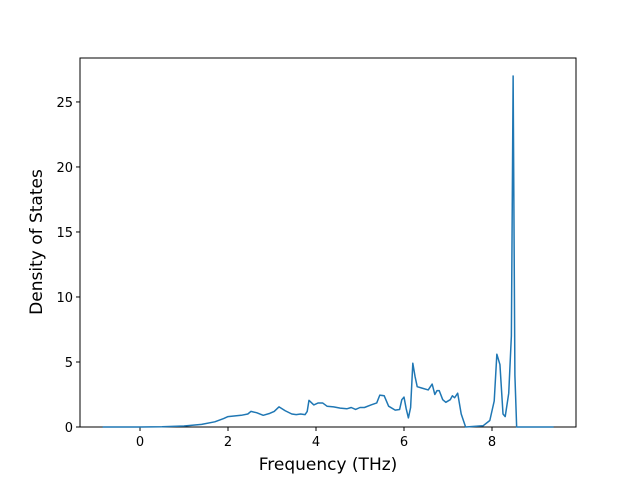  Describe the element at coordinates (492, 442) in the screenshot. I see `x-tick-label: 8` at that location.